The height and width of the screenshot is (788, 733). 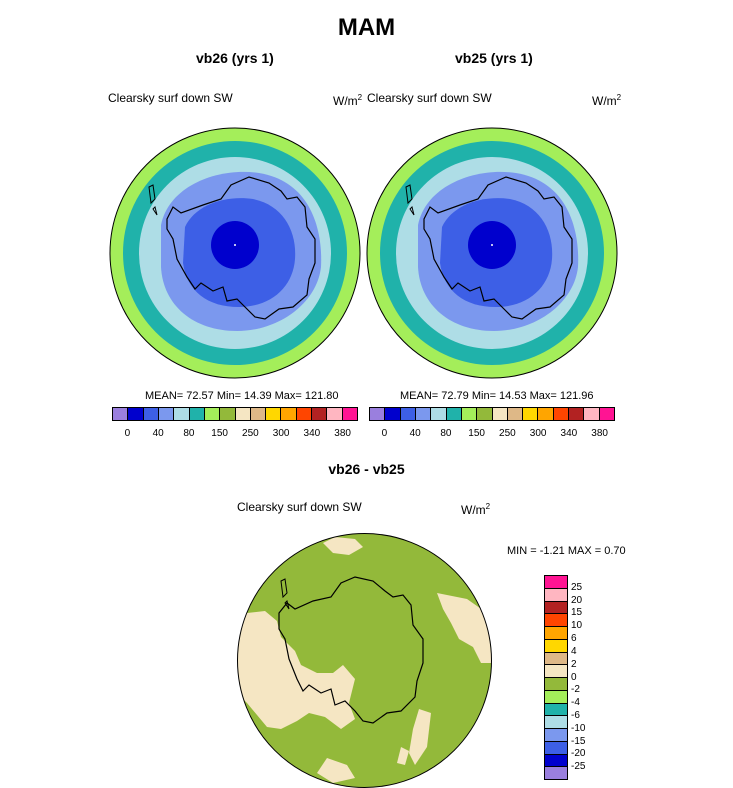 What do you see at coordinates (366, 27) in the screenshot?
I see `figure-title: MAM` at bounding box center [366, 27].